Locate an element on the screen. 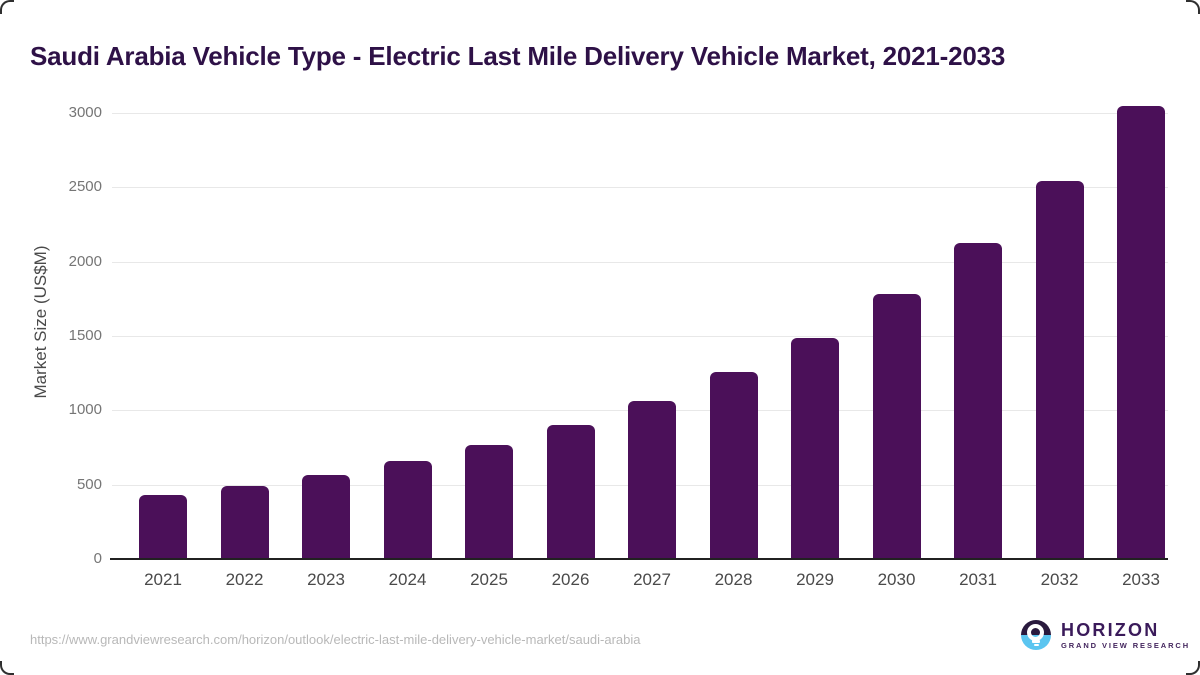 This screenshot has height=675, width=1200. bar-2032 is located at coordinates (1059, 369).